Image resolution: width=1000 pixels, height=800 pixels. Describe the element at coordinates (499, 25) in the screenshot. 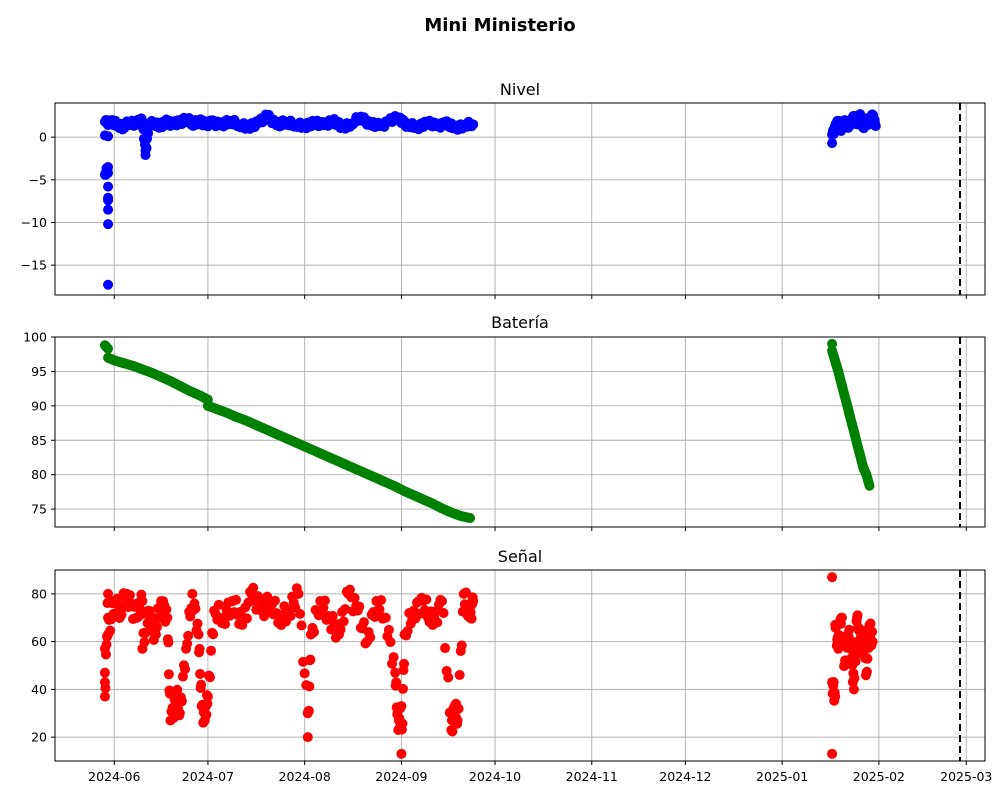

I see `figure-title: Mini Ministerio` at that location.